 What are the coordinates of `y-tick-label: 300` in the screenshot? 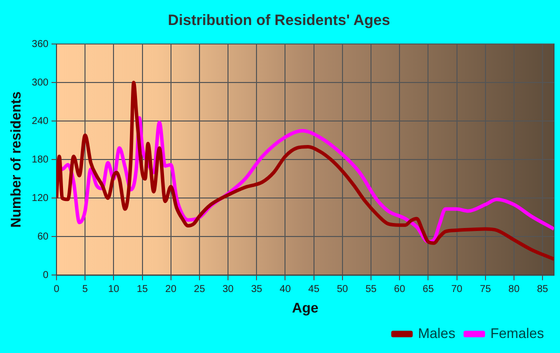 It's located at (40, 82).